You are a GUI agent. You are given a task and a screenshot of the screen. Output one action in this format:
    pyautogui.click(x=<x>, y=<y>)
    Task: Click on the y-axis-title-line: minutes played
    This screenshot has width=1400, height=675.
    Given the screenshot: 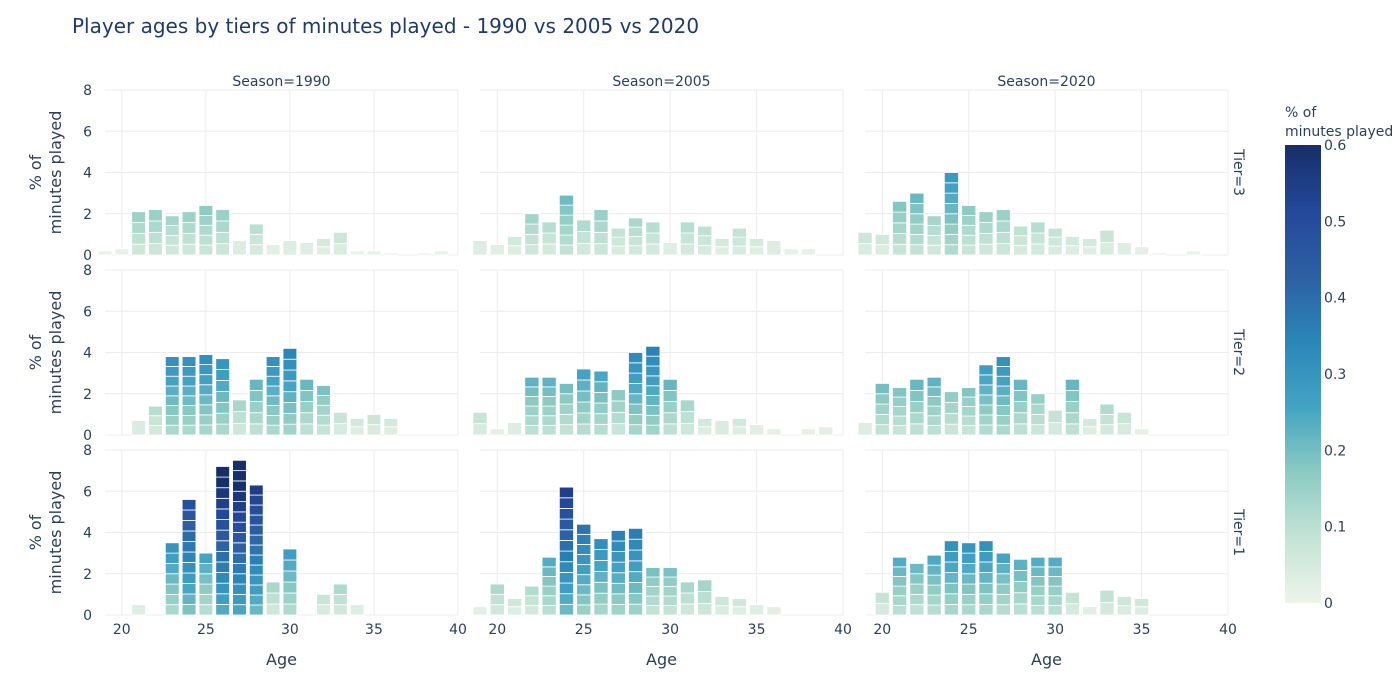 What is the action you would take?
    pyautogui.click(x=55, y=353)
    